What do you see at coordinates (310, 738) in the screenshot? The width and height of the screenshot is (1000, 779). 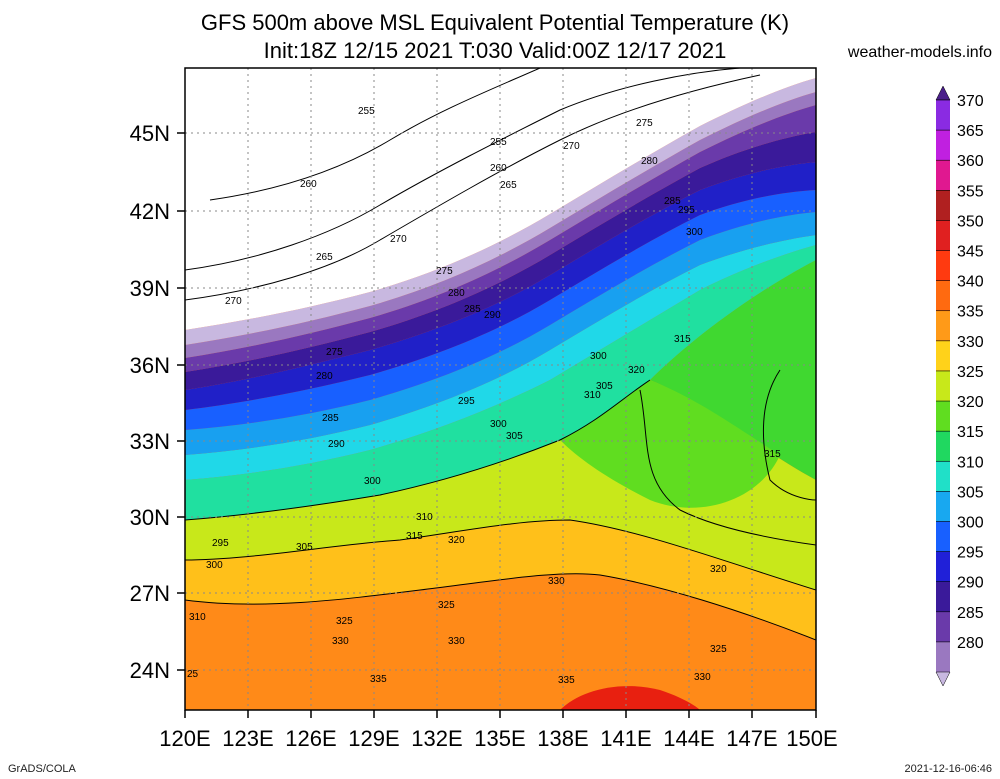 I see `x-tick-label: 126E` at bounding box center [310, 738].